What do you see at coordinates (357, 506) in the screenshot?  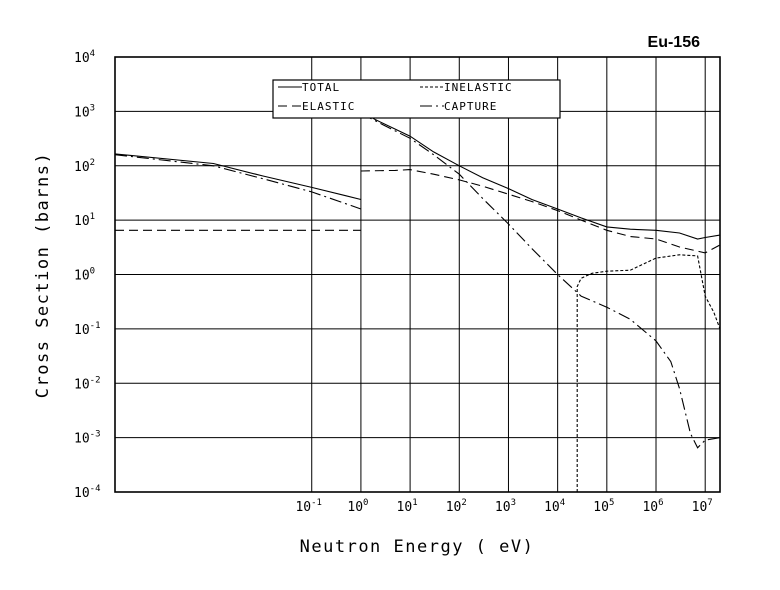 I see `x-tick-label: 10⁰` at bounding box center [357, 506].